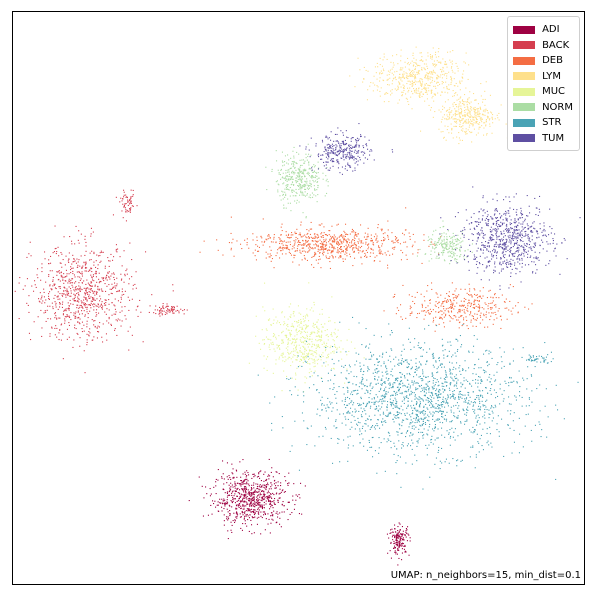 The height and width of the screenshot is (600, 600). I want to click on series-muc, so click(306, 337).